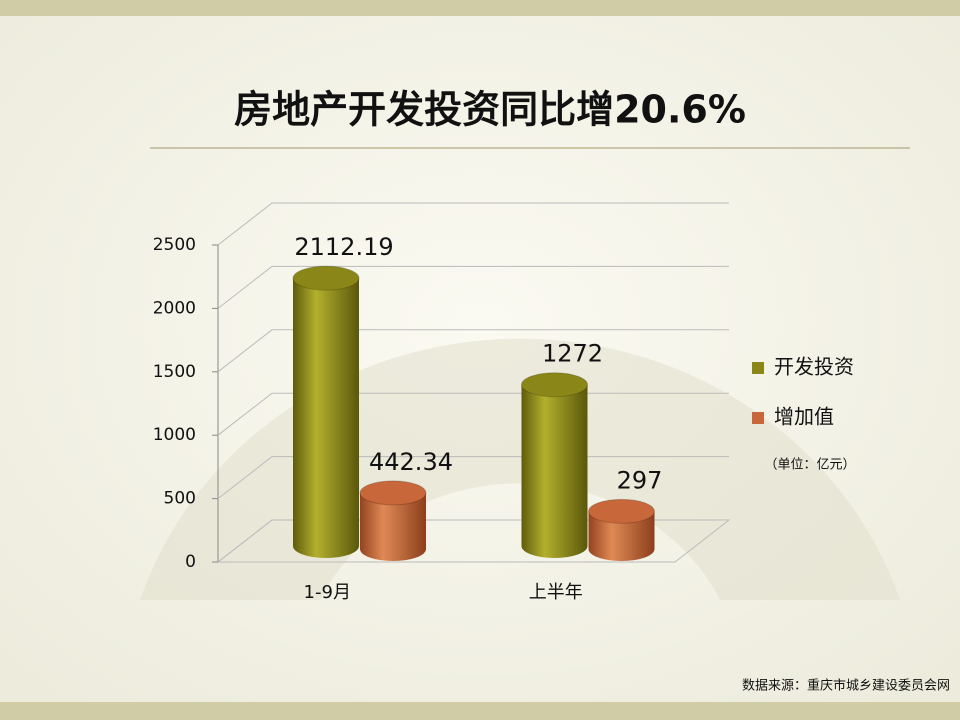 Image resolution: width=960 pixels, height=724 pixels. I want to click on chart-title: 房地产开发投资同比增20.6%, so click(490, 110).